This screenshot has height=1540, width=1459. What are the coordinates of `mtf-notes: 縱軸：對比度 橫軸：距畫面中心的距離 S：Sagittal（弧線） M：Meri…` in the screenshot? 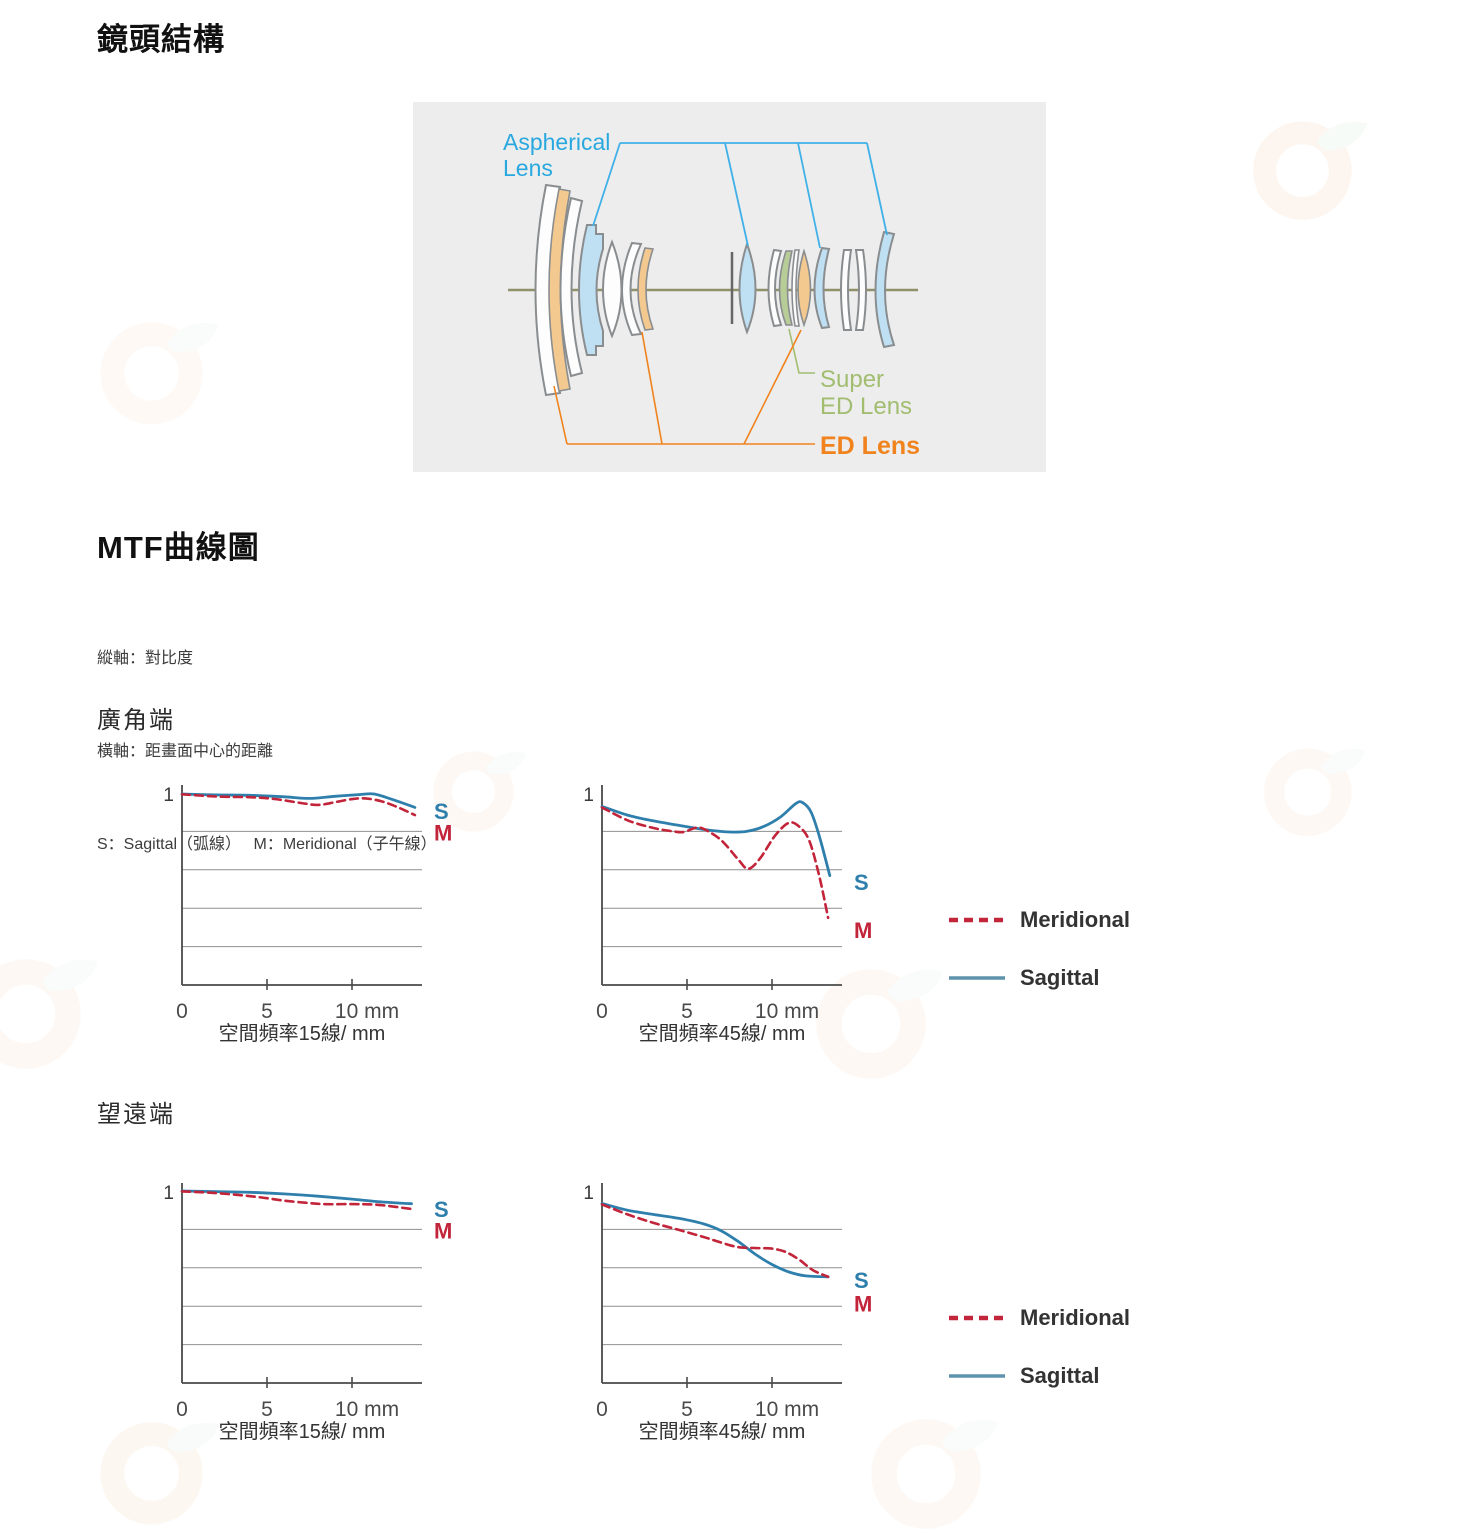 It's located at (267, 736).